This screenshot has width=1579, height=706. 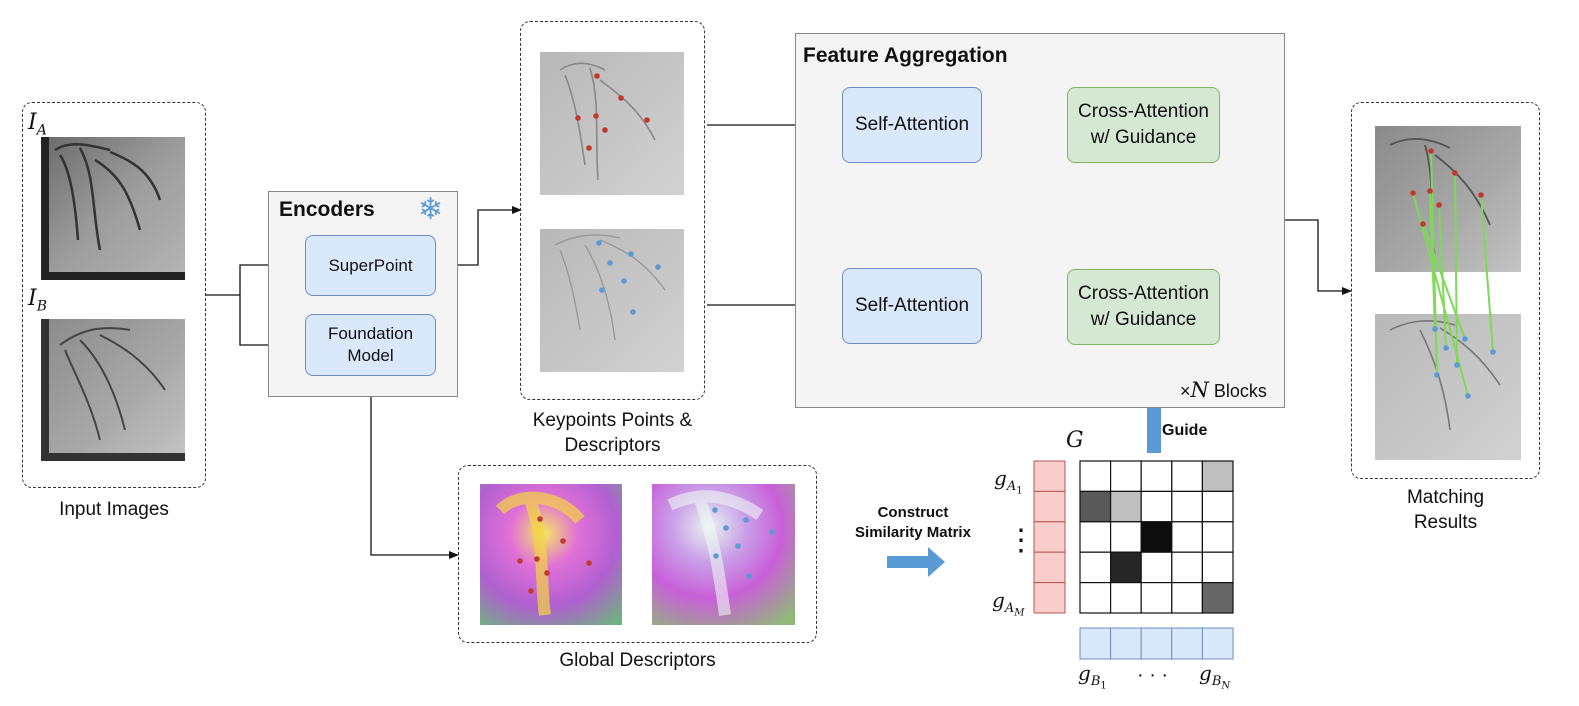 I want to click on input-image-b, so click(x=113, y=390).